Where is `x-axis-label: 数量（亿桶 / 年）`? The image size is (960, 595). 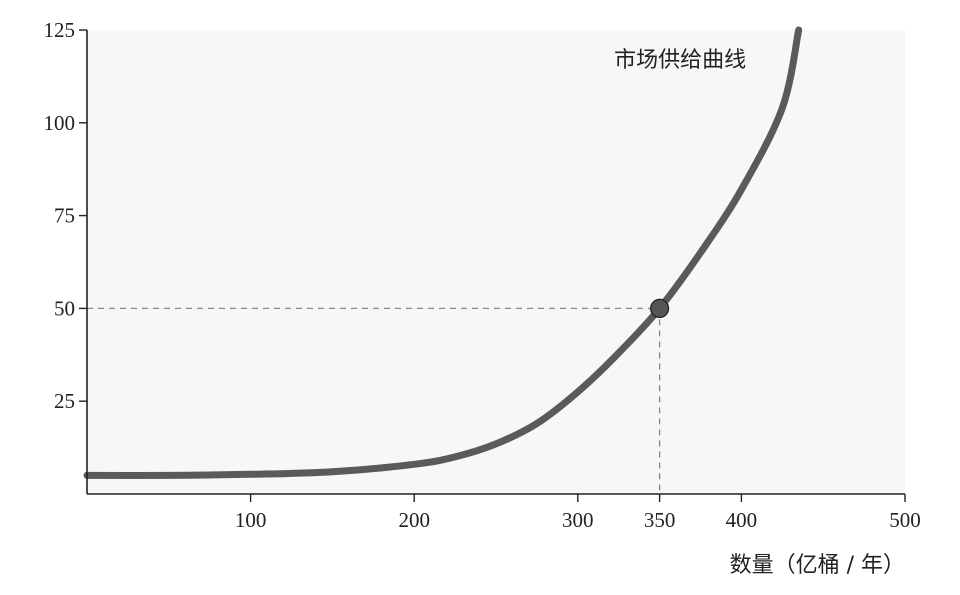 x-axis-label: 数量（亿桶 / 年） is located at coordinates (817, 565).